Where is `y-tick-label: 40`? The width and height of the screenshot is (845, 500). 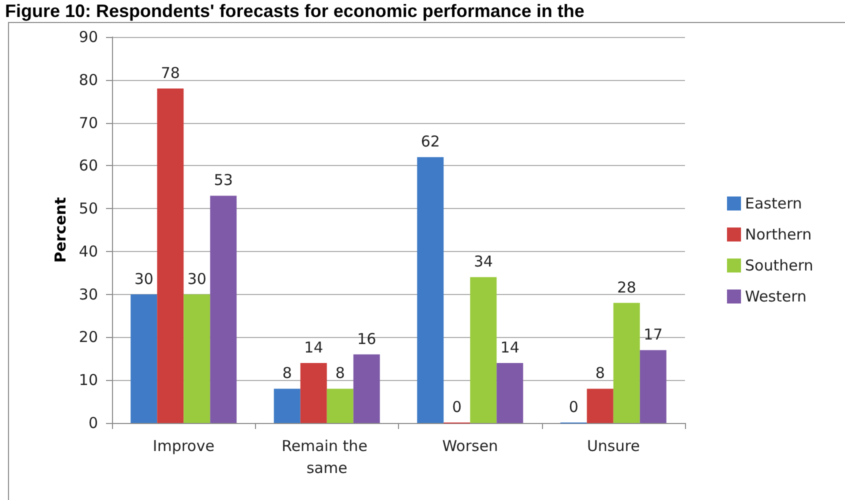
y-tick-label: 40 is located at coordinates (88, 251).